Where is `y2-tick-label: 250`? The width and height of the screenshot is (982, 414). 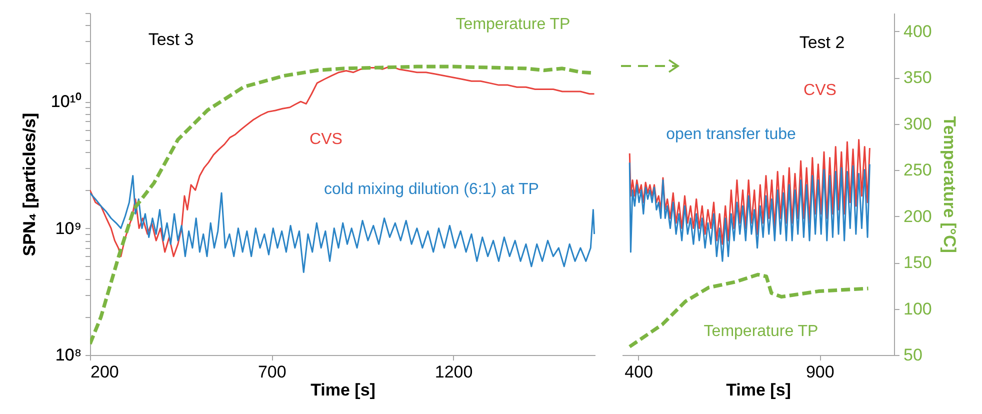 y2-tick-label: 250 is located at coordinates (918, 170).